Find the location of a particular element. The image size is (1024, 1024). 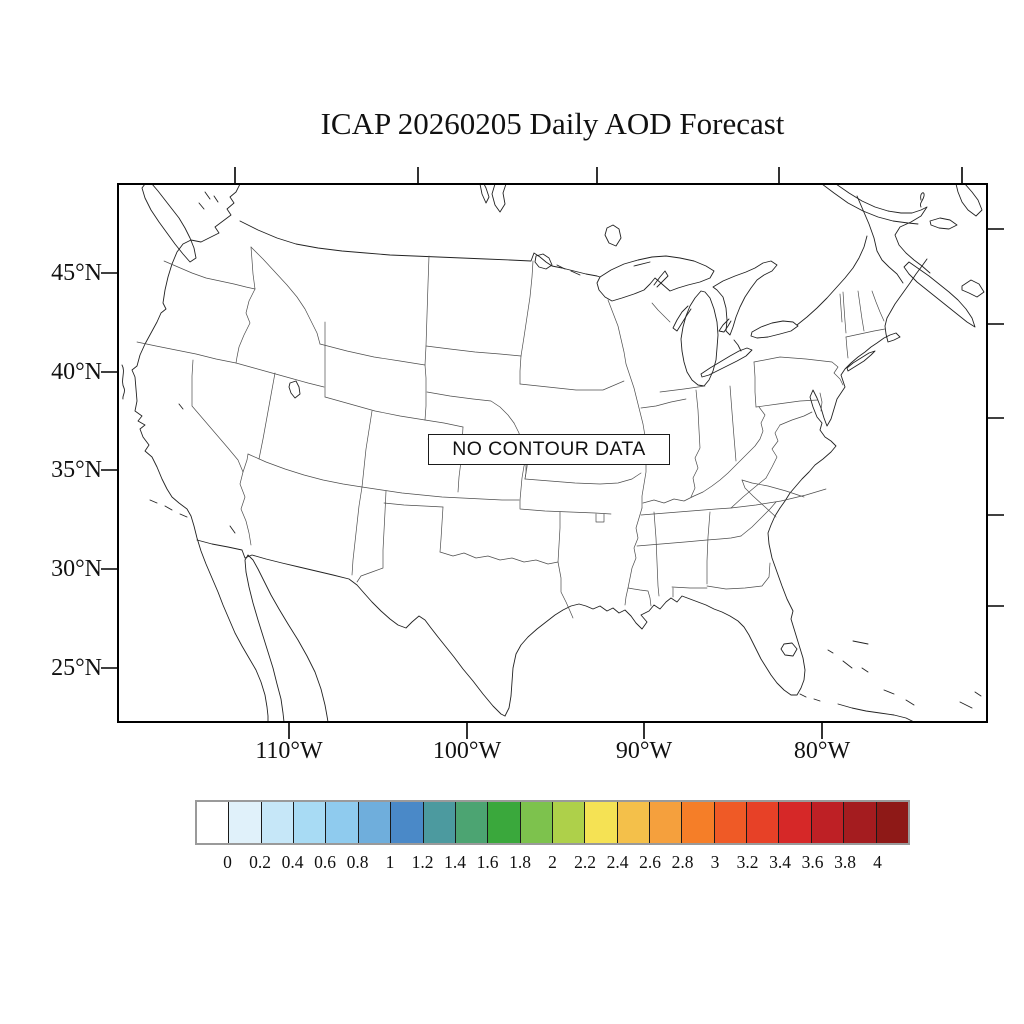

colorbar-tick-label: 0.8 is located at coordinates (357, 862).